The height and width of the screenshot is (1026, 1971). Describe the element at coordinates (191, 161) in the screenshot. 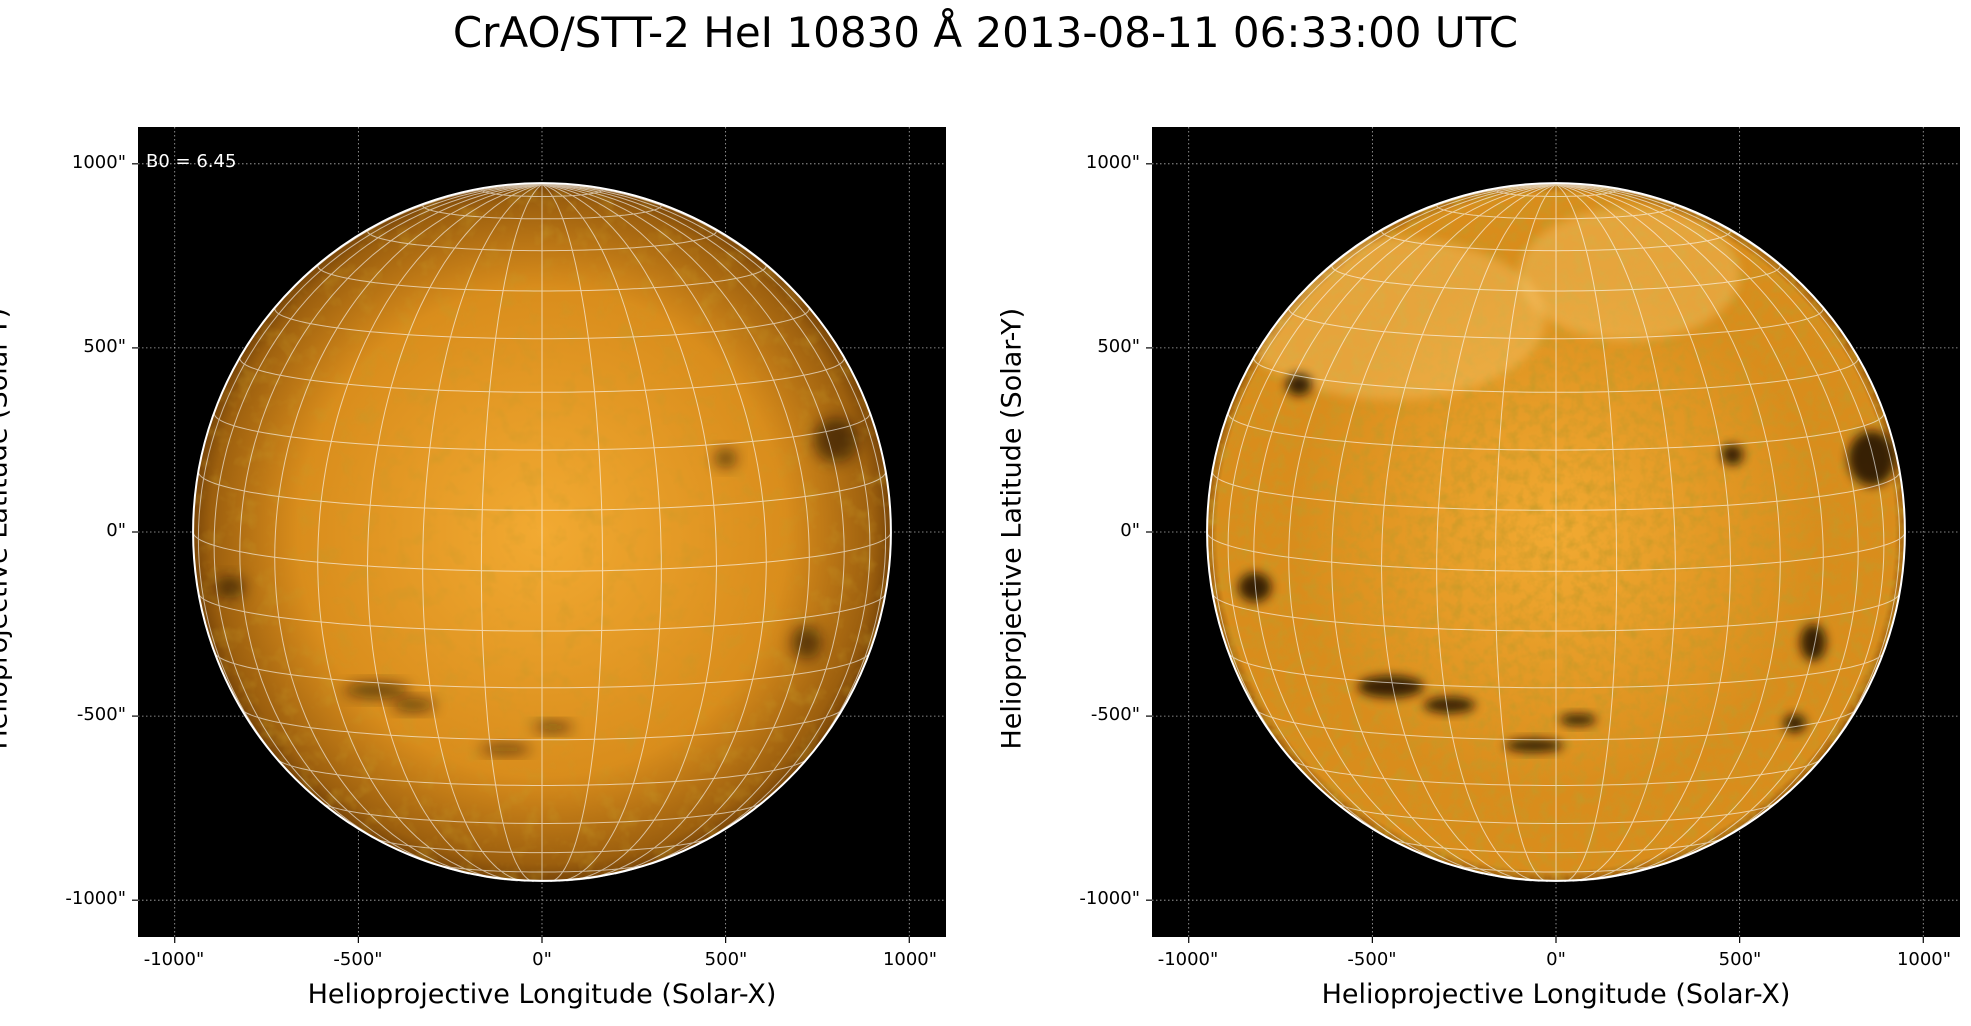

I see `b0-annotation: B0 = 6.45` at that location.